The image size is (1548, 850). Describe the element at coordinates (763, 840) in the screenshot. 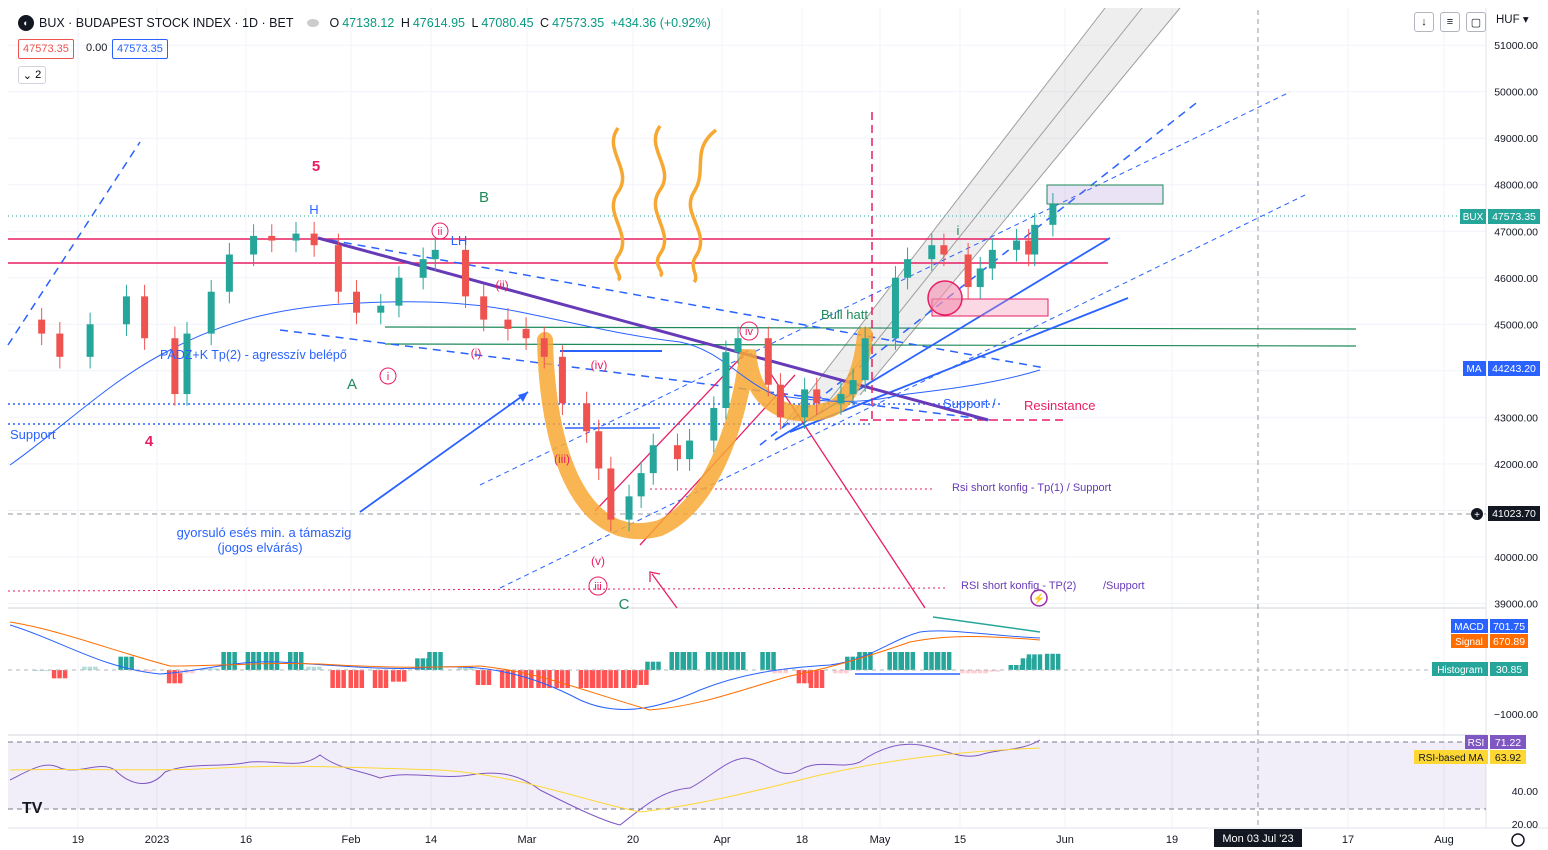

I see `time-axis: 19 2023 16 Feb 14 Mar 20 Apr 18 May 15 Jun 19 17 Aug` at that location.